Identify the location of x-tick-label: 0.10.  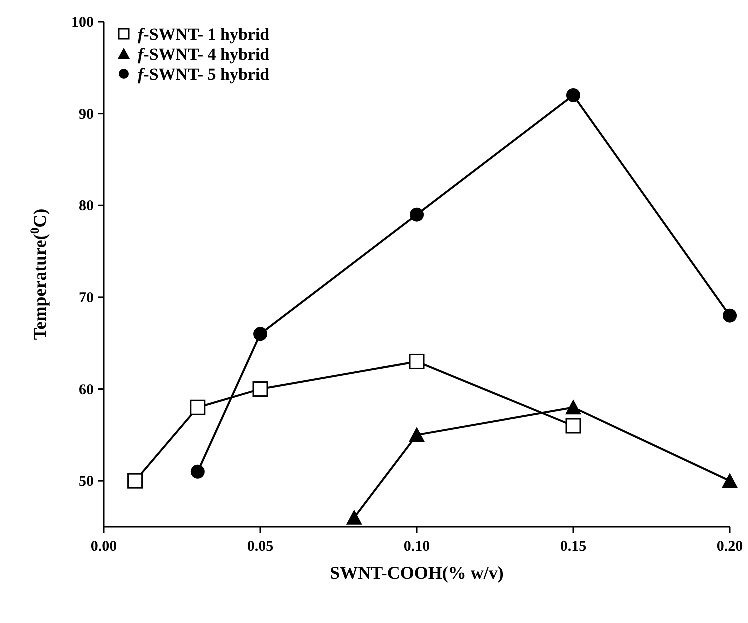
(417, 547).